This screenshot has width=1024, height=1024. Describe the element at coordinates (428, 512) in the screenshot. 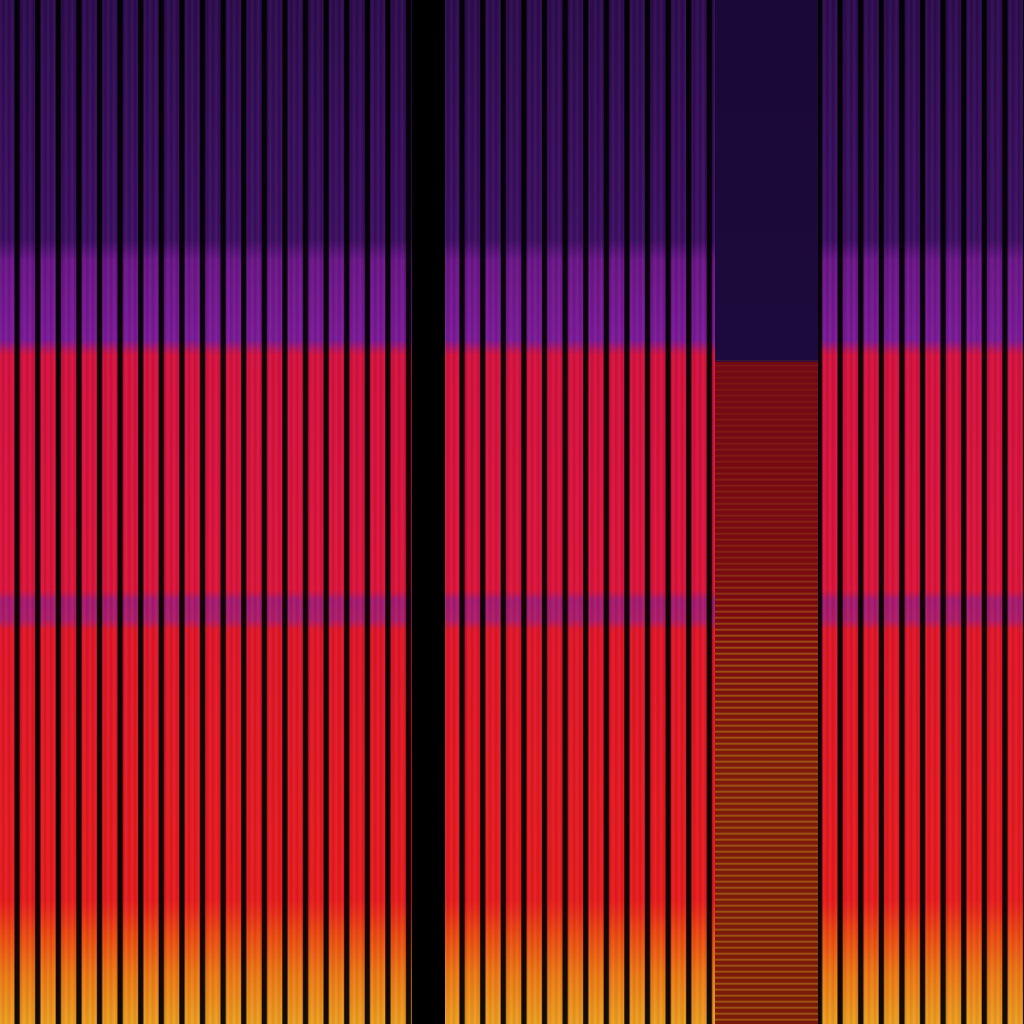

I see `silence-gap` at that location.